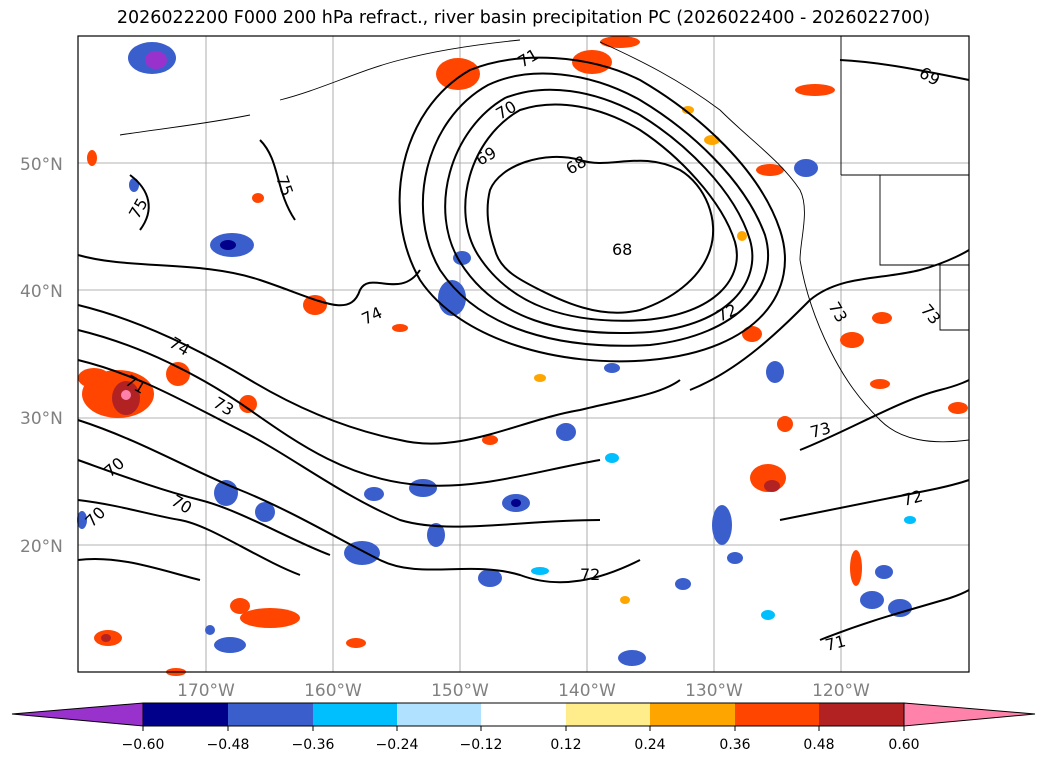  What do you see at coordinates (924, 220) in the screenshot?
I see `state-border` at bounding box center [924, 220].